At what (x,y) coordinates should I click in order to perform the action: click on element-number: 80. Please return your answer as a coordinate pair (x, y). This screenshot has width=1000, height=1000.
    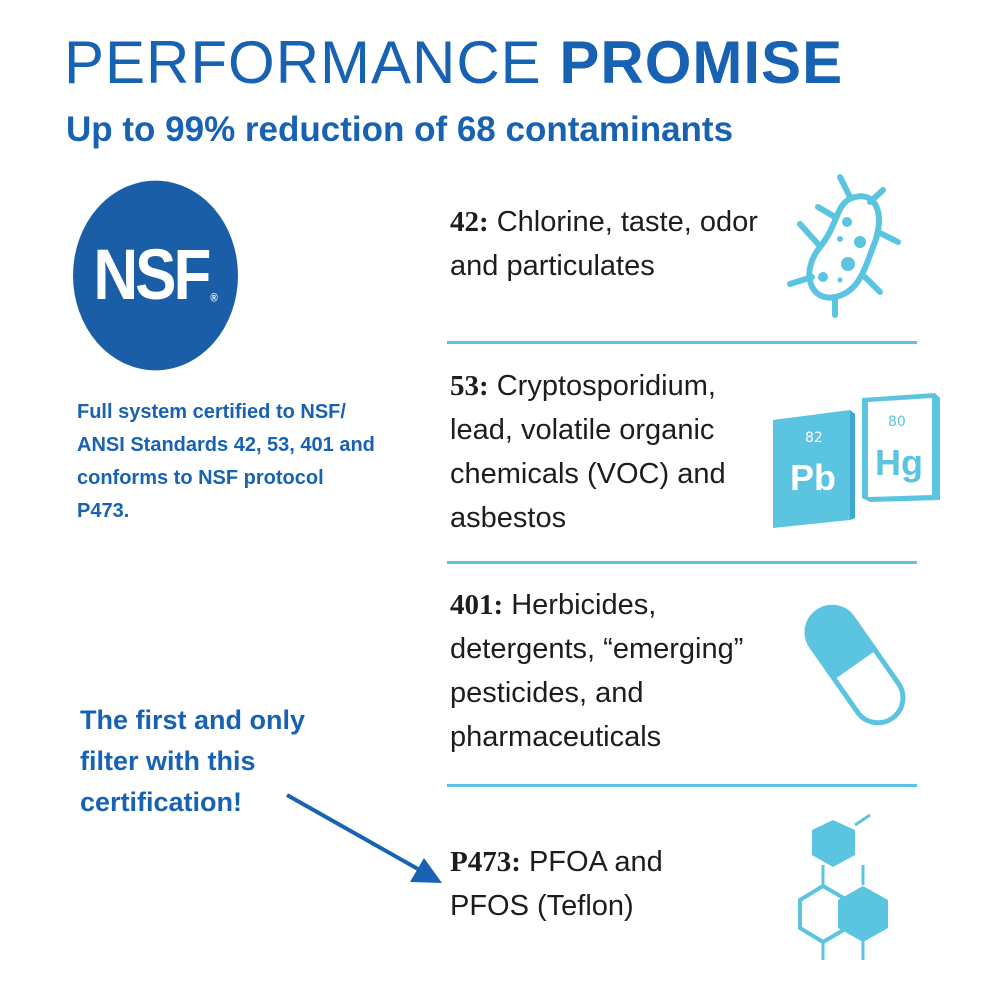
    Looking at the image, I should click on (897, 422).